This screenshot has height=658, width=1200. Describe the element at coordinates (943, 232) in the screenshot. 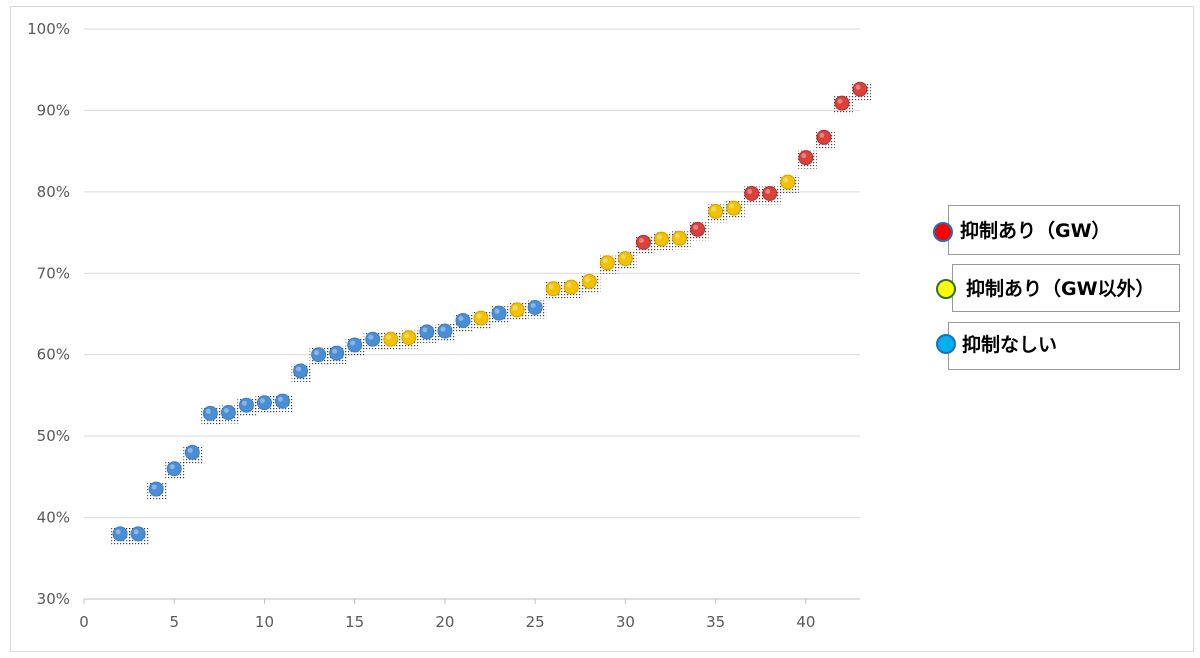

I see `legend-marker-red` at that location.